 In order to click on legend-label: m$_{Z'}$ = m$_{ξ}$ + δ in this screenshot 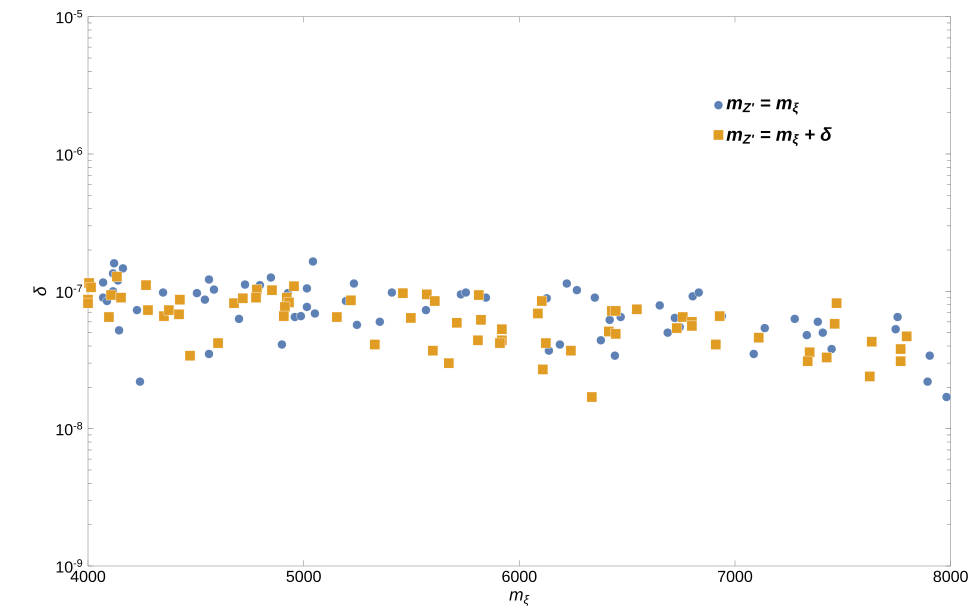, I will do `click(779, 136)`.